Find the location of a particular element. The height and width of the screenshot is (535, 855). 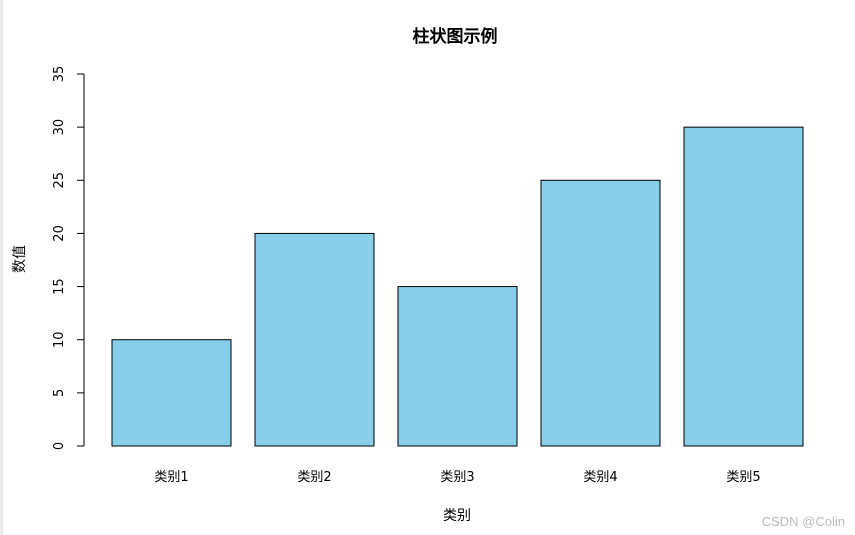

y-tick-label-15: 15 is located at coordinates (59, 286).